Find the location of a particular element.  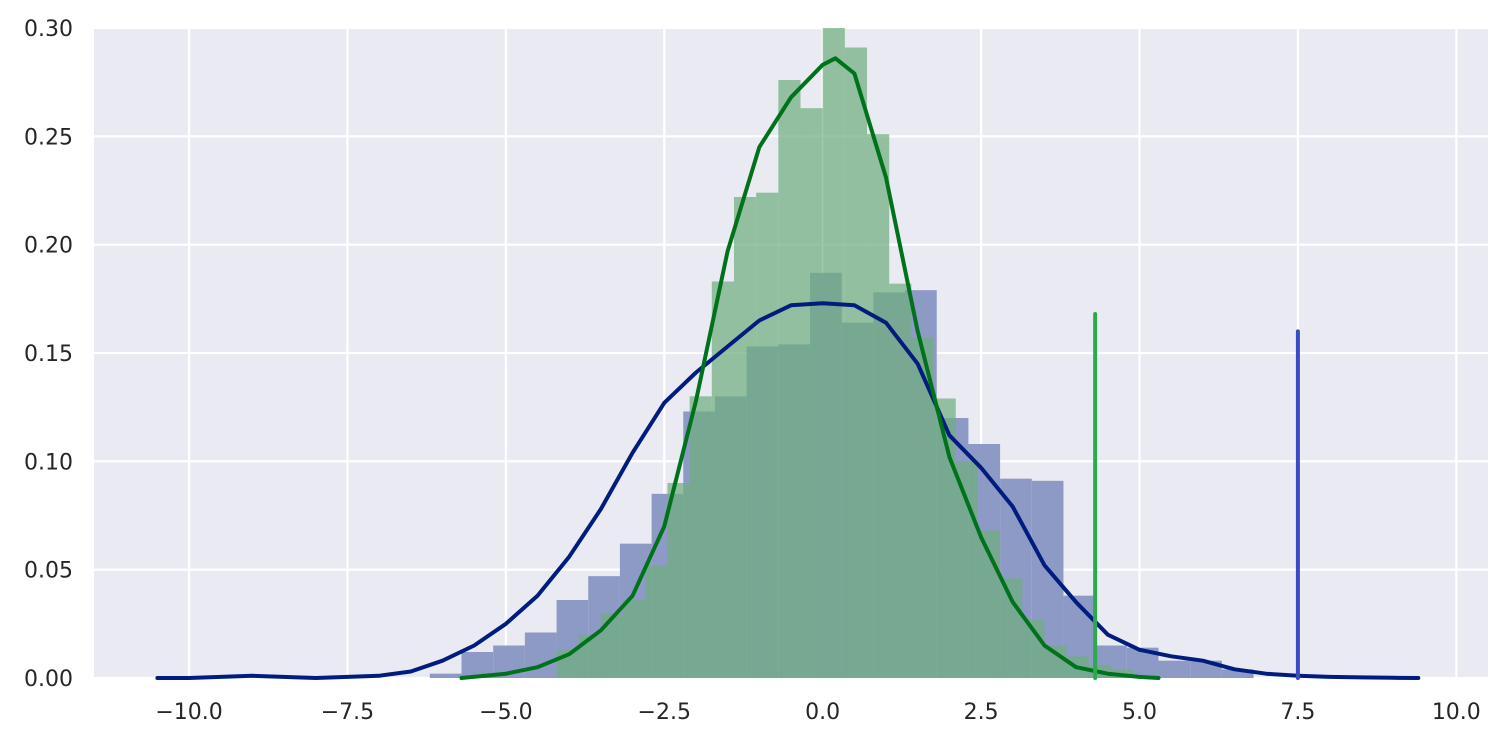

y-tick-label: 0.10 is located at coordinates (48, 462).